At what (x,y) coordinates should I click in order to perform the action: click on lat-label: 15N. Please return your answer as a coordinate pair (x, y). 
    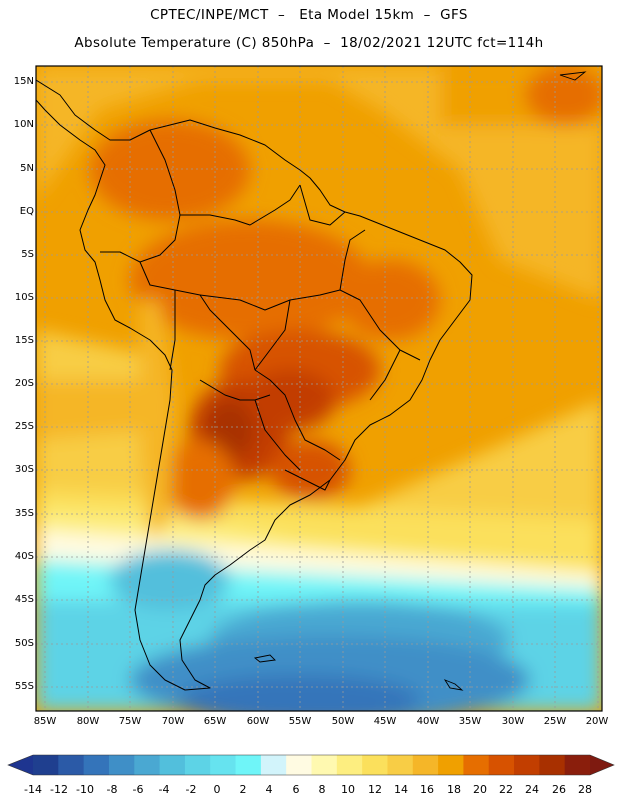
    Looking at the image, I should click on (23, 81).